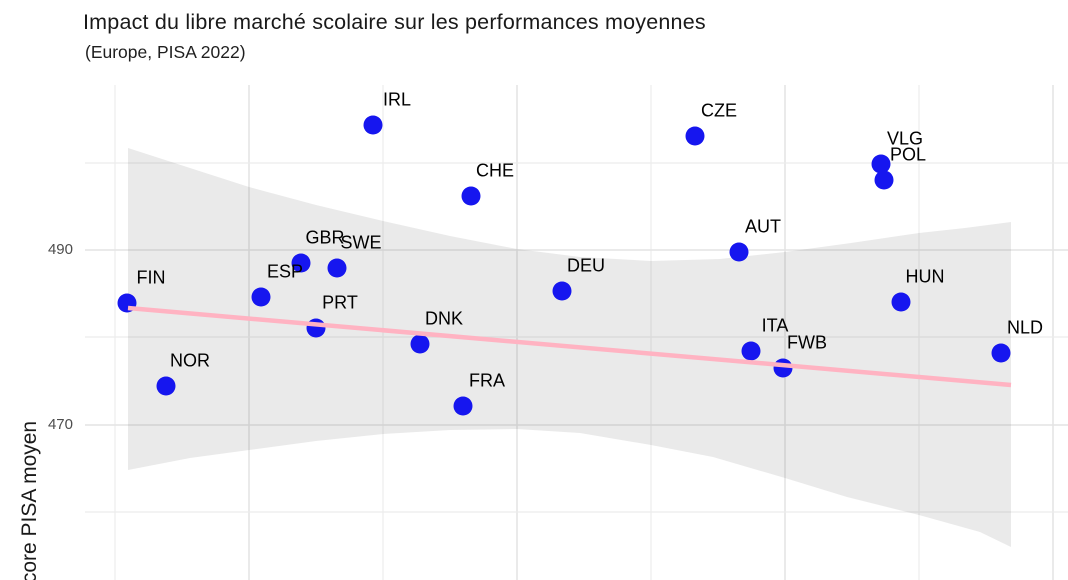 The width and height of the screenshot is (1068, 580). Describe the element at coordinates (569, 346) in the screenshot. I see `trend-line` at that location.